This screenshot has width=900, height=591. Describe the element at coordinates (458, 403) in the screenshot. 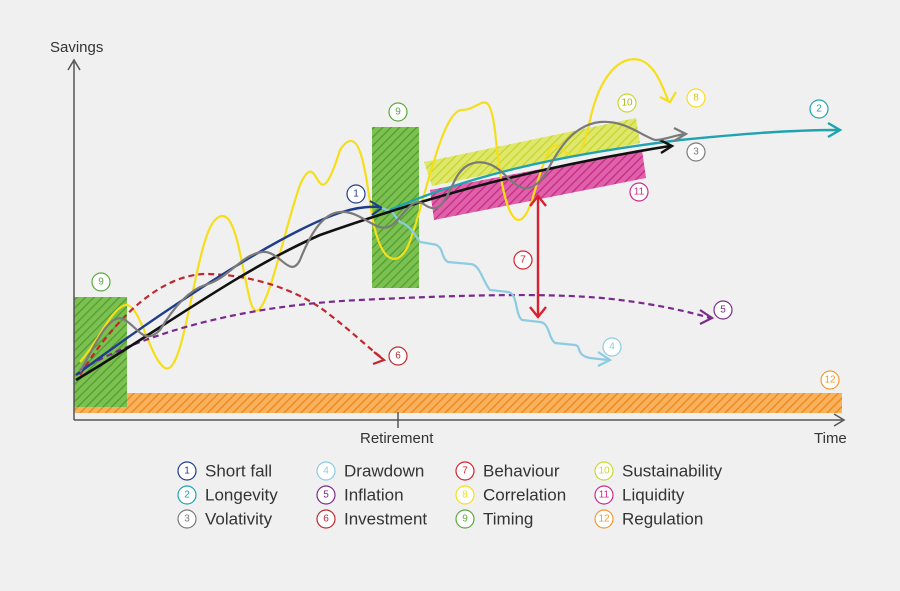

I see `regulation-band` at that location.